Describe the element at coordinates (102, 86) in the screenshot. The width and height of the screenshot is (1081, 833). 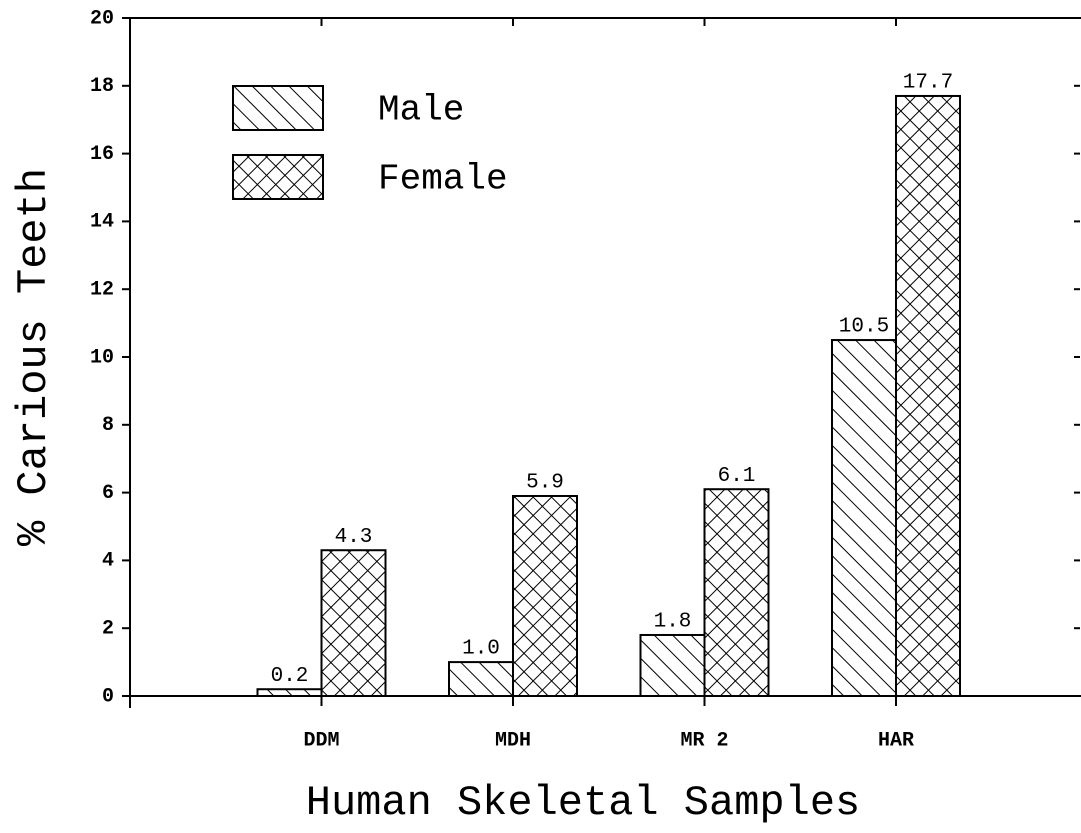
I see `y-tick-label: 18` at that location.